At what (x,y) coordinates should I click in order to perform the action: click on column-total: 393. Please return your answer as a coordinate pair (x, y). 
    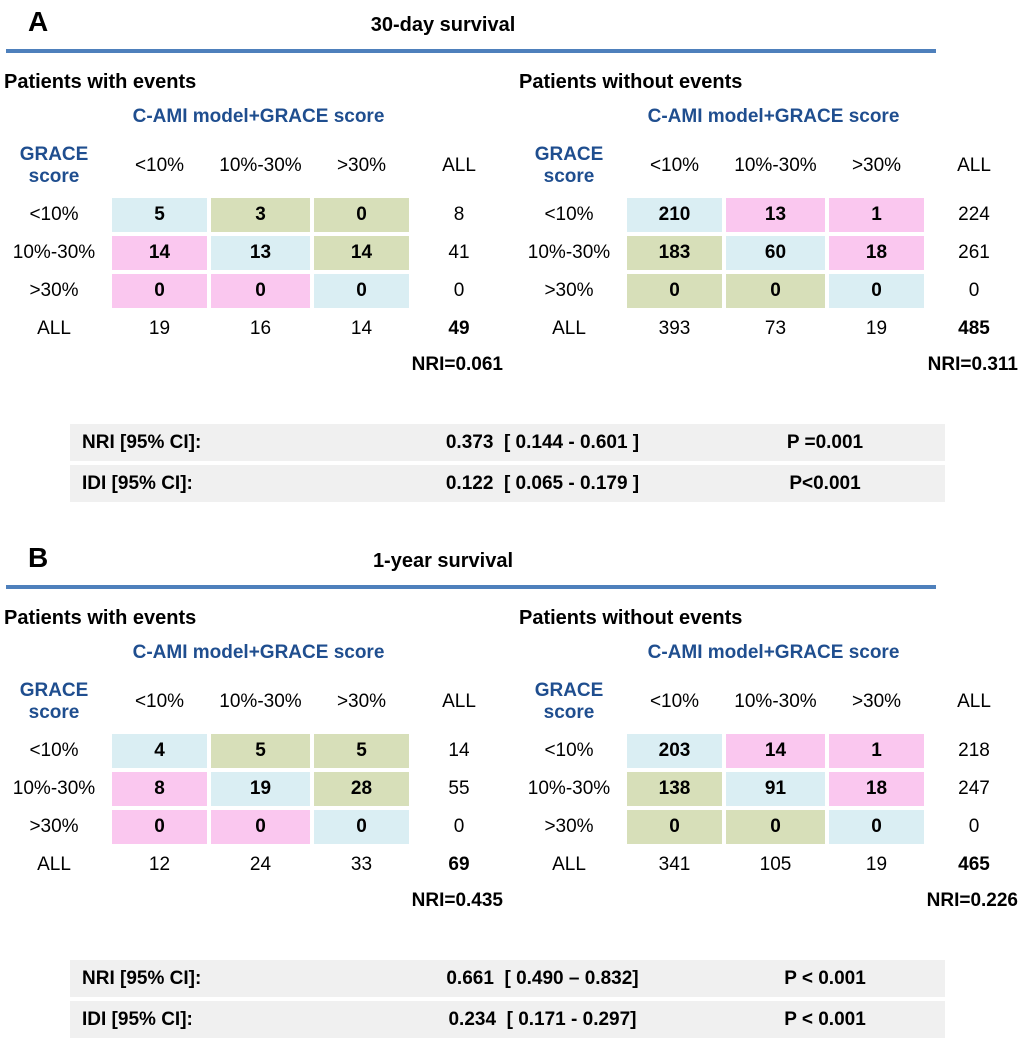
    Looking at the image, I should click on (674, 328).